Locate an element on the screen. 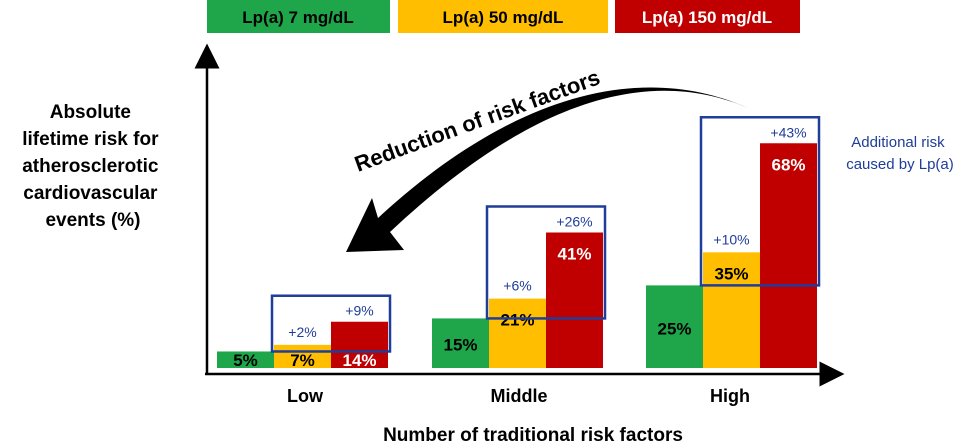 This screenshot has width=969, height=443. additional-risk-box-low is located at coordinates (331, 323).